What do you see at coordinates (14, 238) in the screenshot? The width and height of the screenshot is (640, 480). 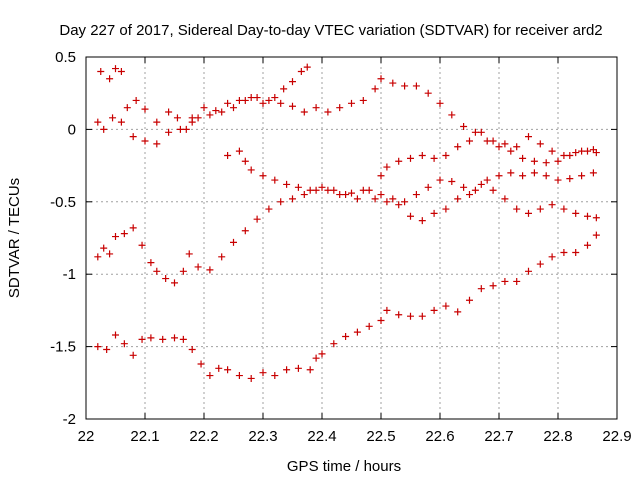 I see `y-axis-label: SDTVAR / TECUs` at bounding box center [14, 238].